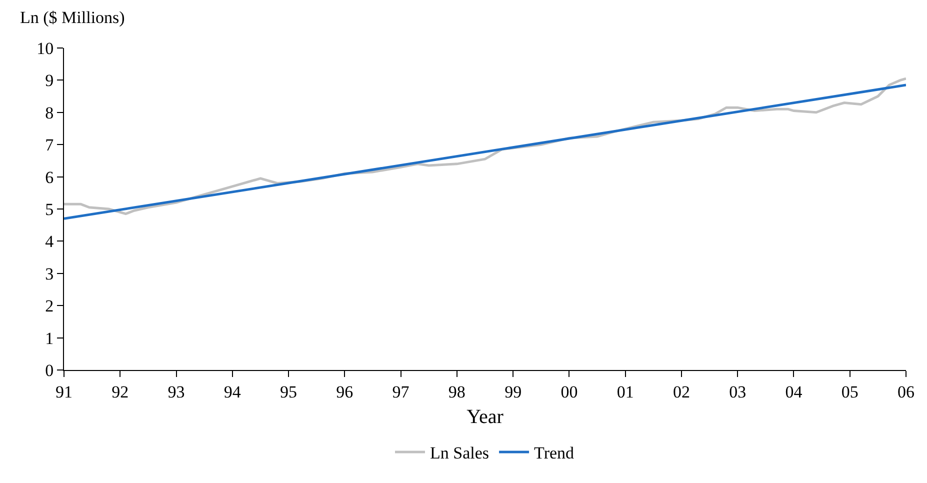  What do you see at coordinates (737, 392) in the screenshot?
I see `x-tick-label: 03` at bounding box center [737, 392].